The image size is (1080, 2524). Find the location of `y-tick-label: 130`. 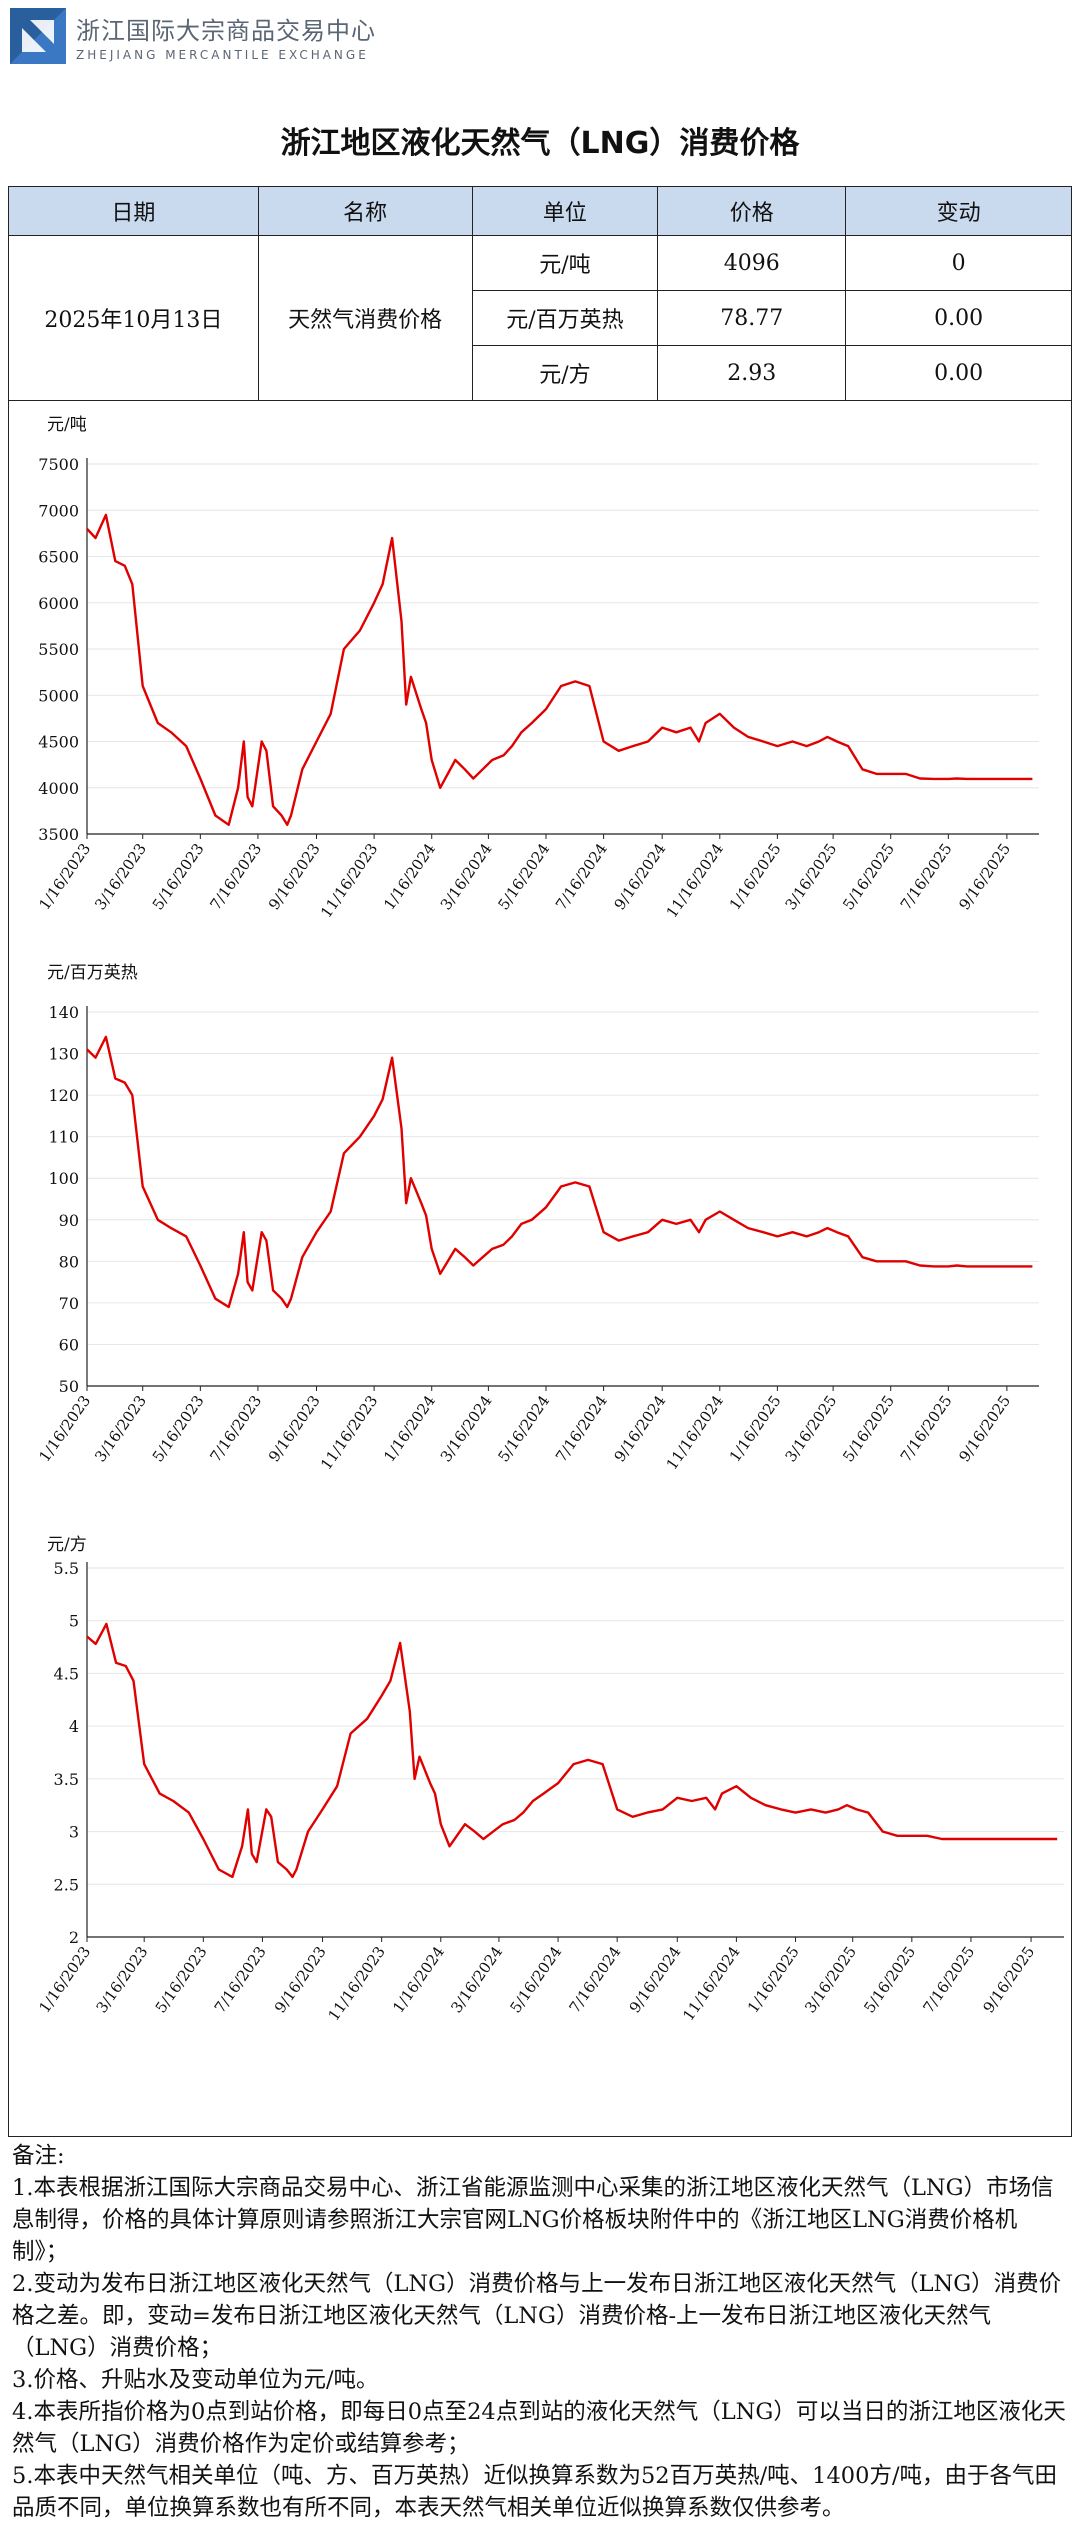

y-tick-label: 130 is located at coordinates (63, 1054).